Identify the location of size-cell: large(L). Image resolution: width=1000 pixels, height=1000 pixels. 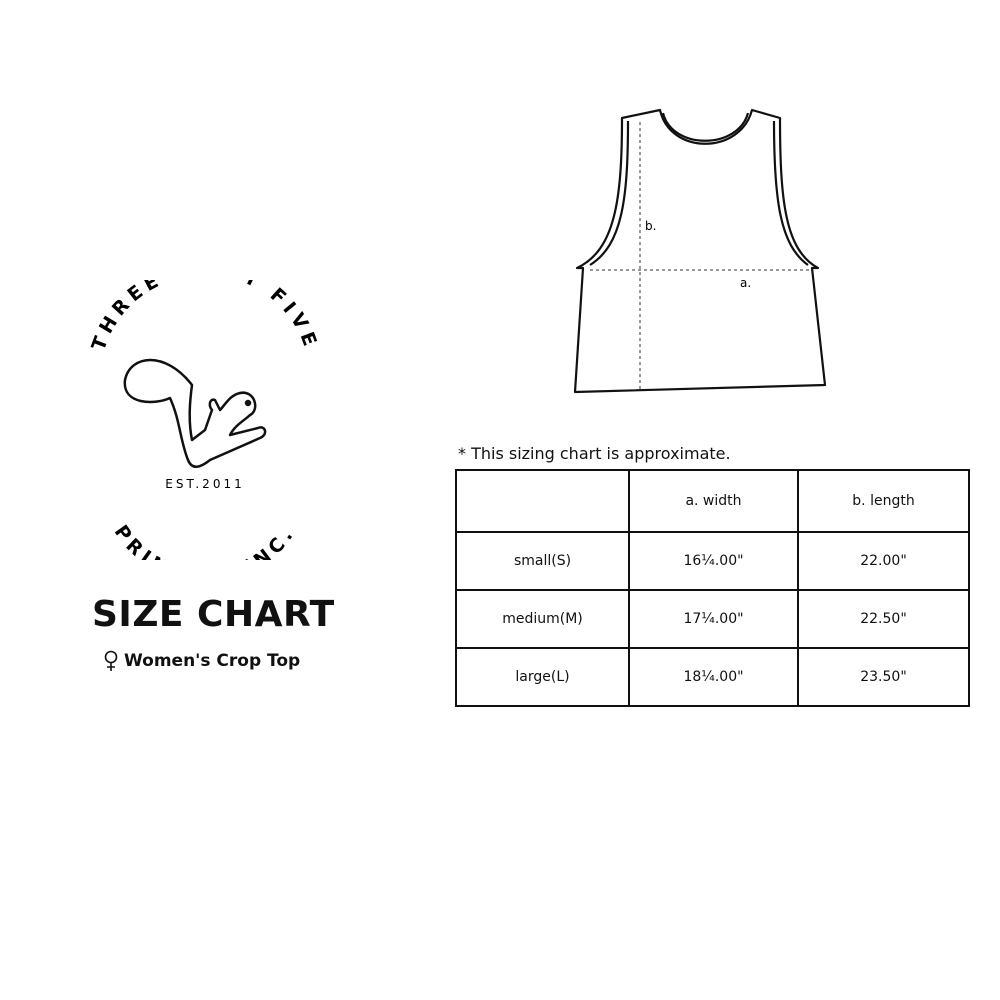
(542, 677).